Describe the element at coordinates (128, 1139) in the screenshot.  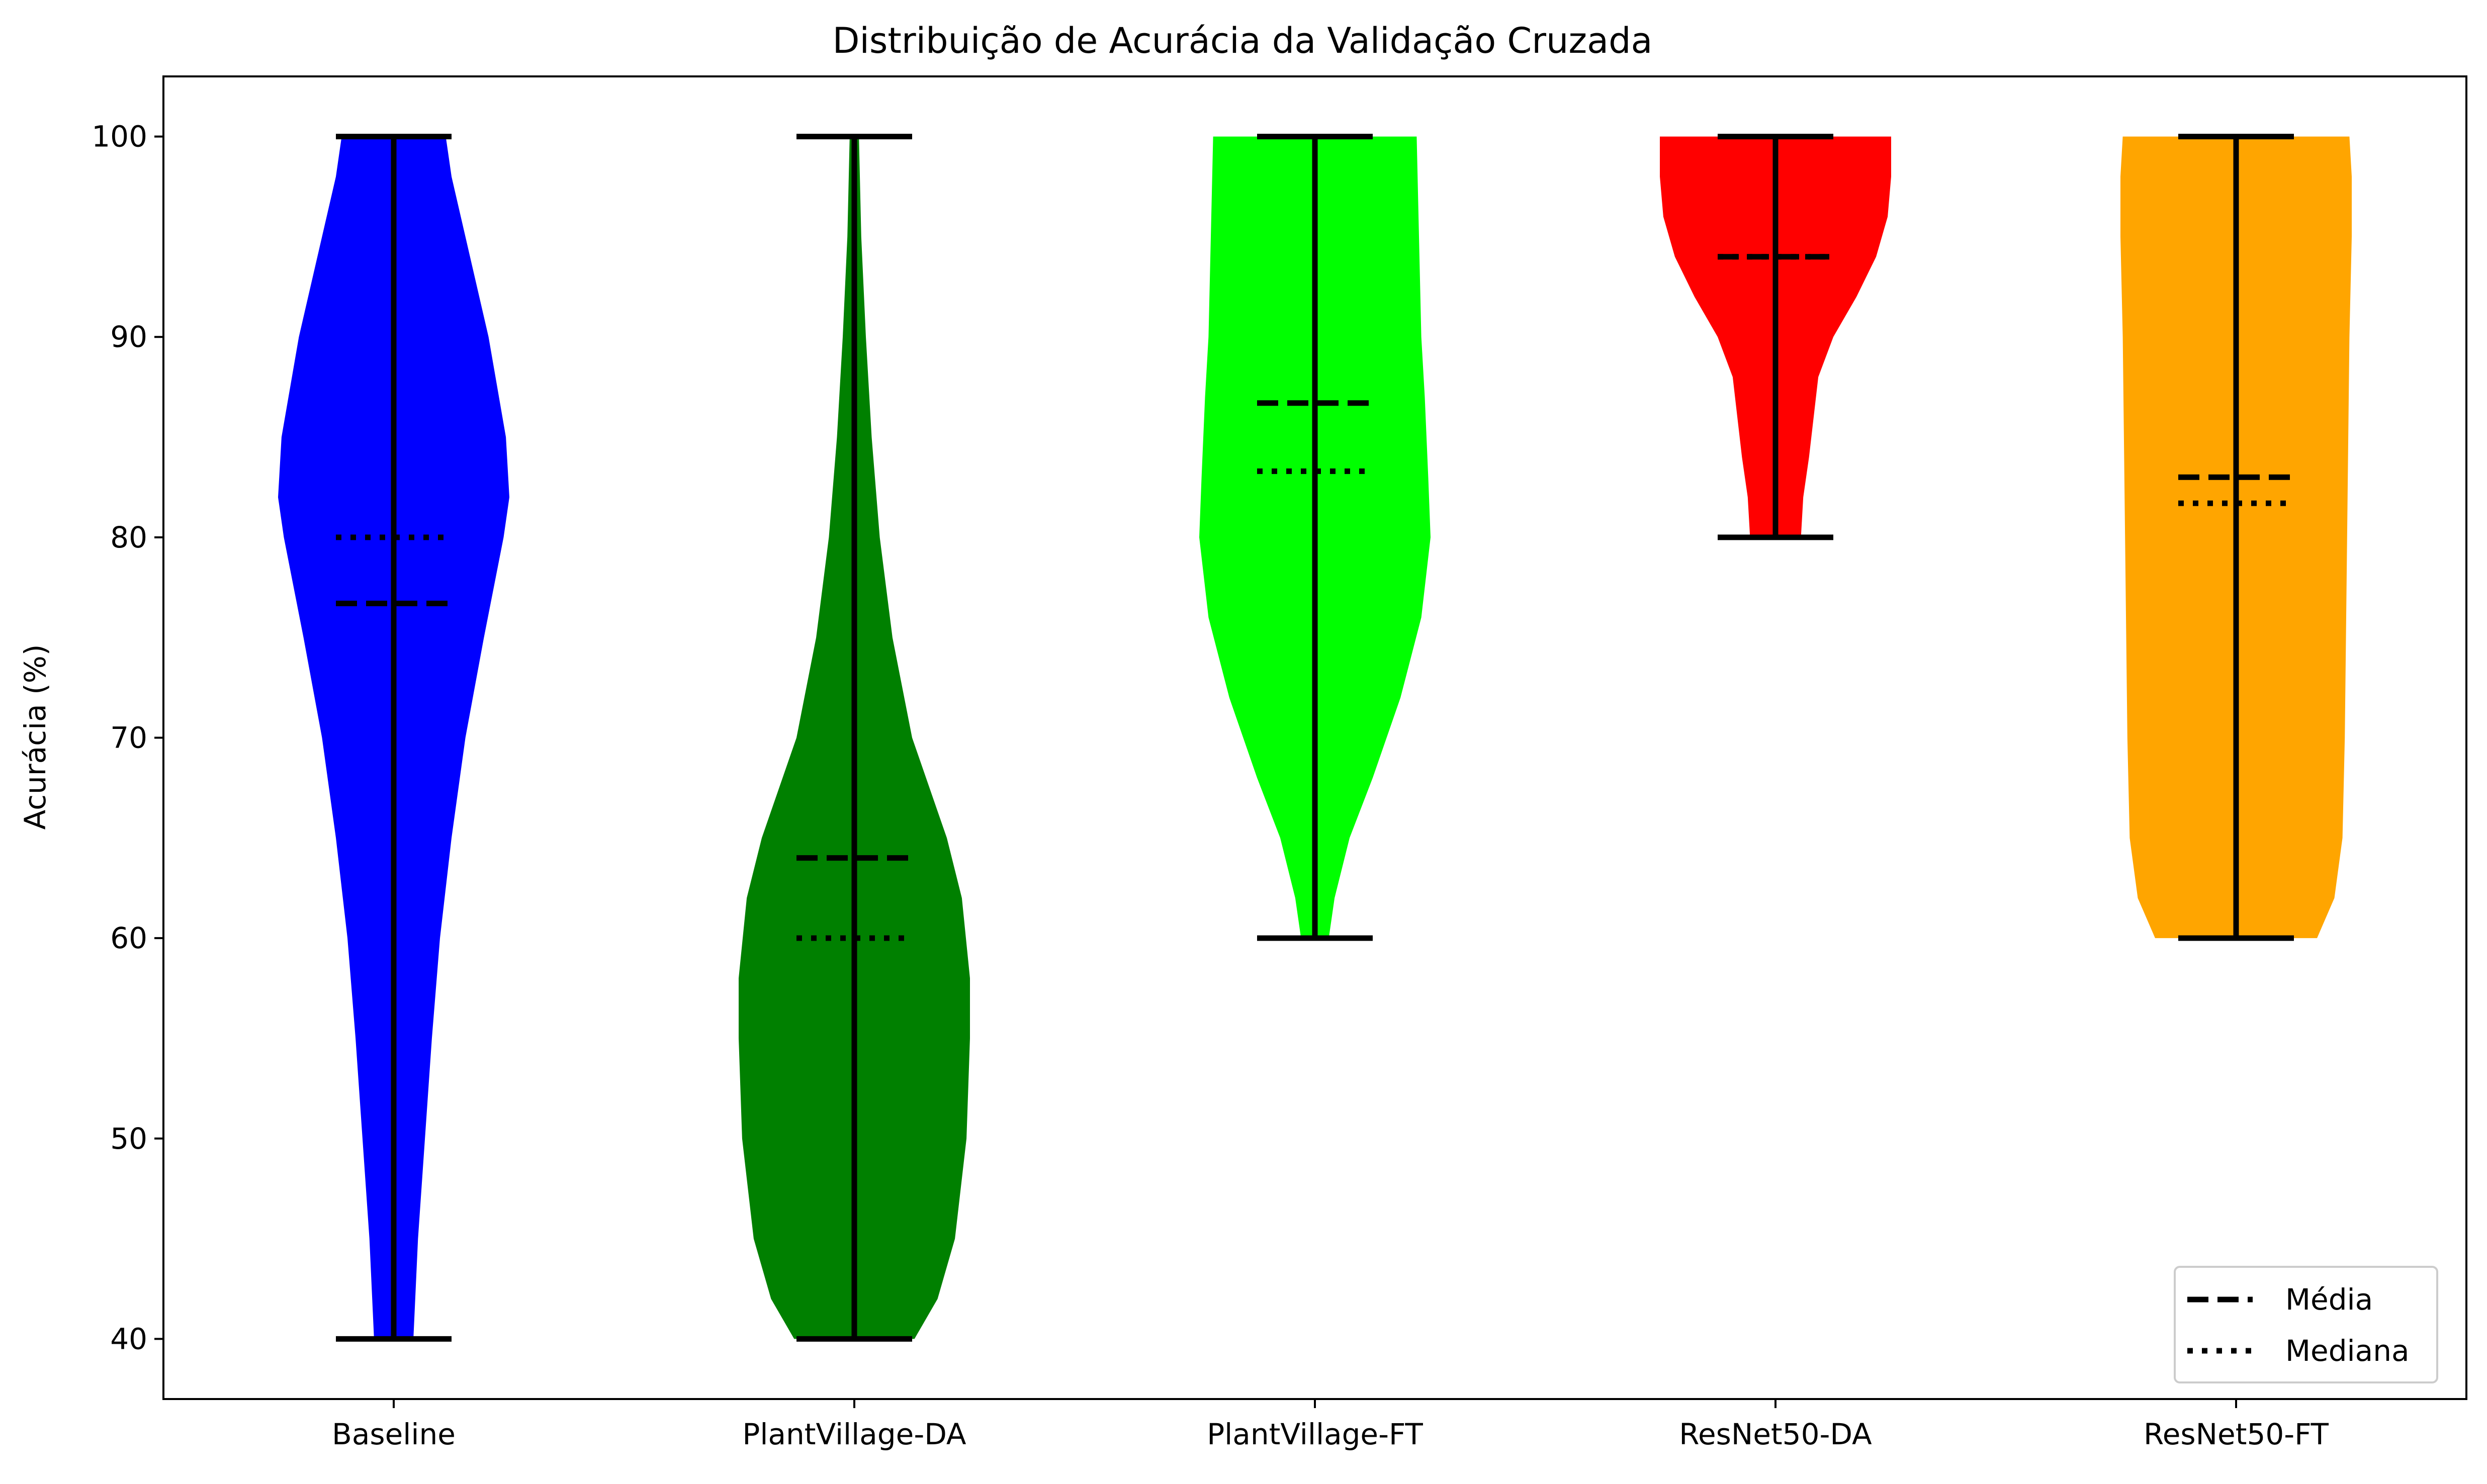
I see `y-tick-label: 50` at that location.